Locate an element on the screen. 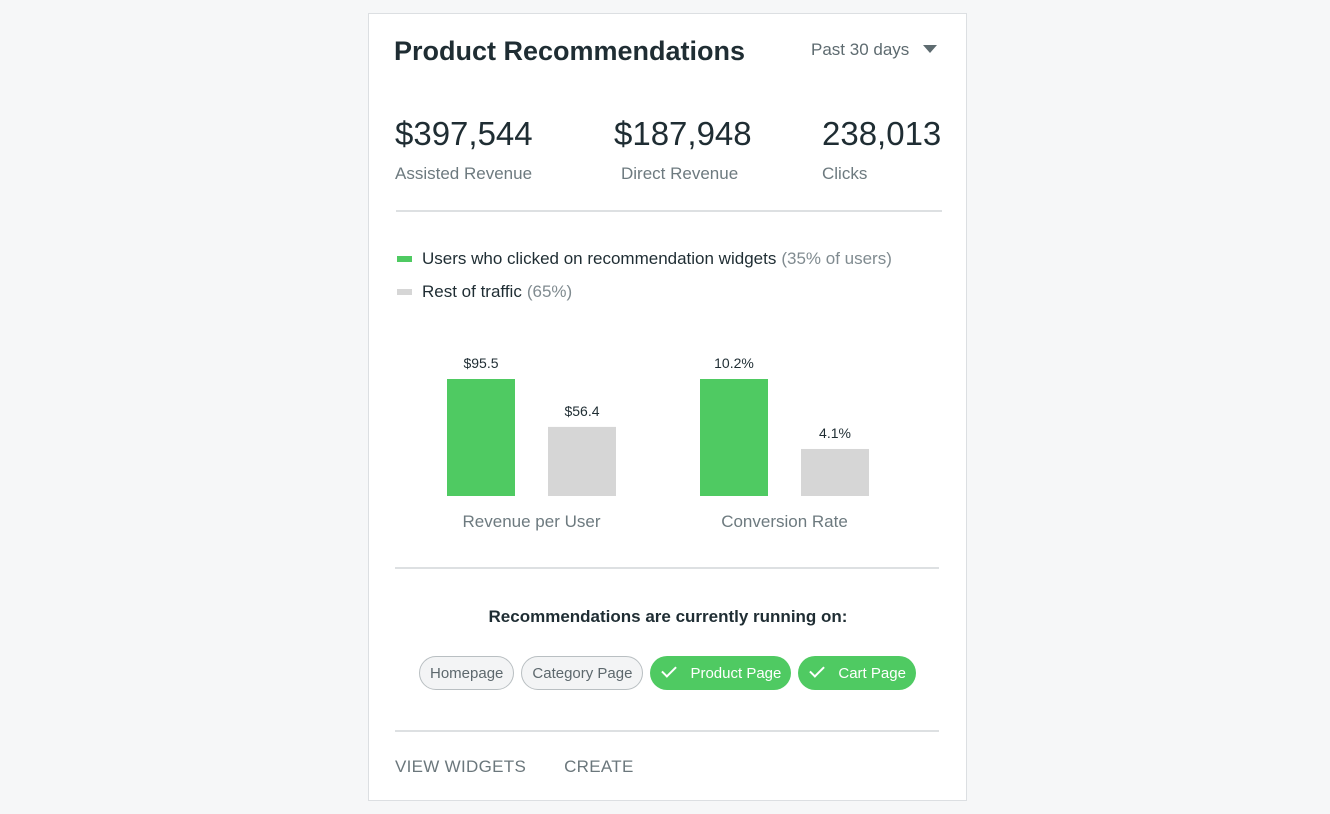 This screenshot has height=814, width=1330. chip-label: Homepage is located at coordinates (467, 673).